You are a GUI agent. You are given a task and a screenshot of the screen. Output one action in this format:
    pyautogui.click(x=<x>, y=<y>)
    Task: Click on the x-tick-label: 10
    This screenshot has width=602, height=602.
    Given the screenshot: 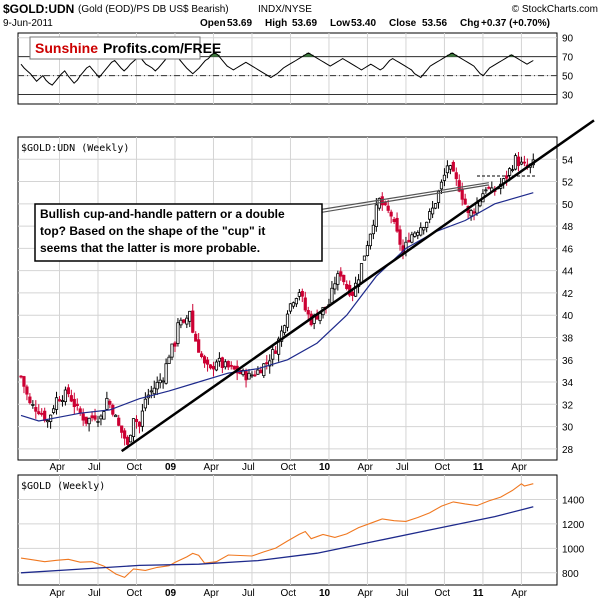 What is the action you would take?
    pyautogui.click(x=325, y=593)
    